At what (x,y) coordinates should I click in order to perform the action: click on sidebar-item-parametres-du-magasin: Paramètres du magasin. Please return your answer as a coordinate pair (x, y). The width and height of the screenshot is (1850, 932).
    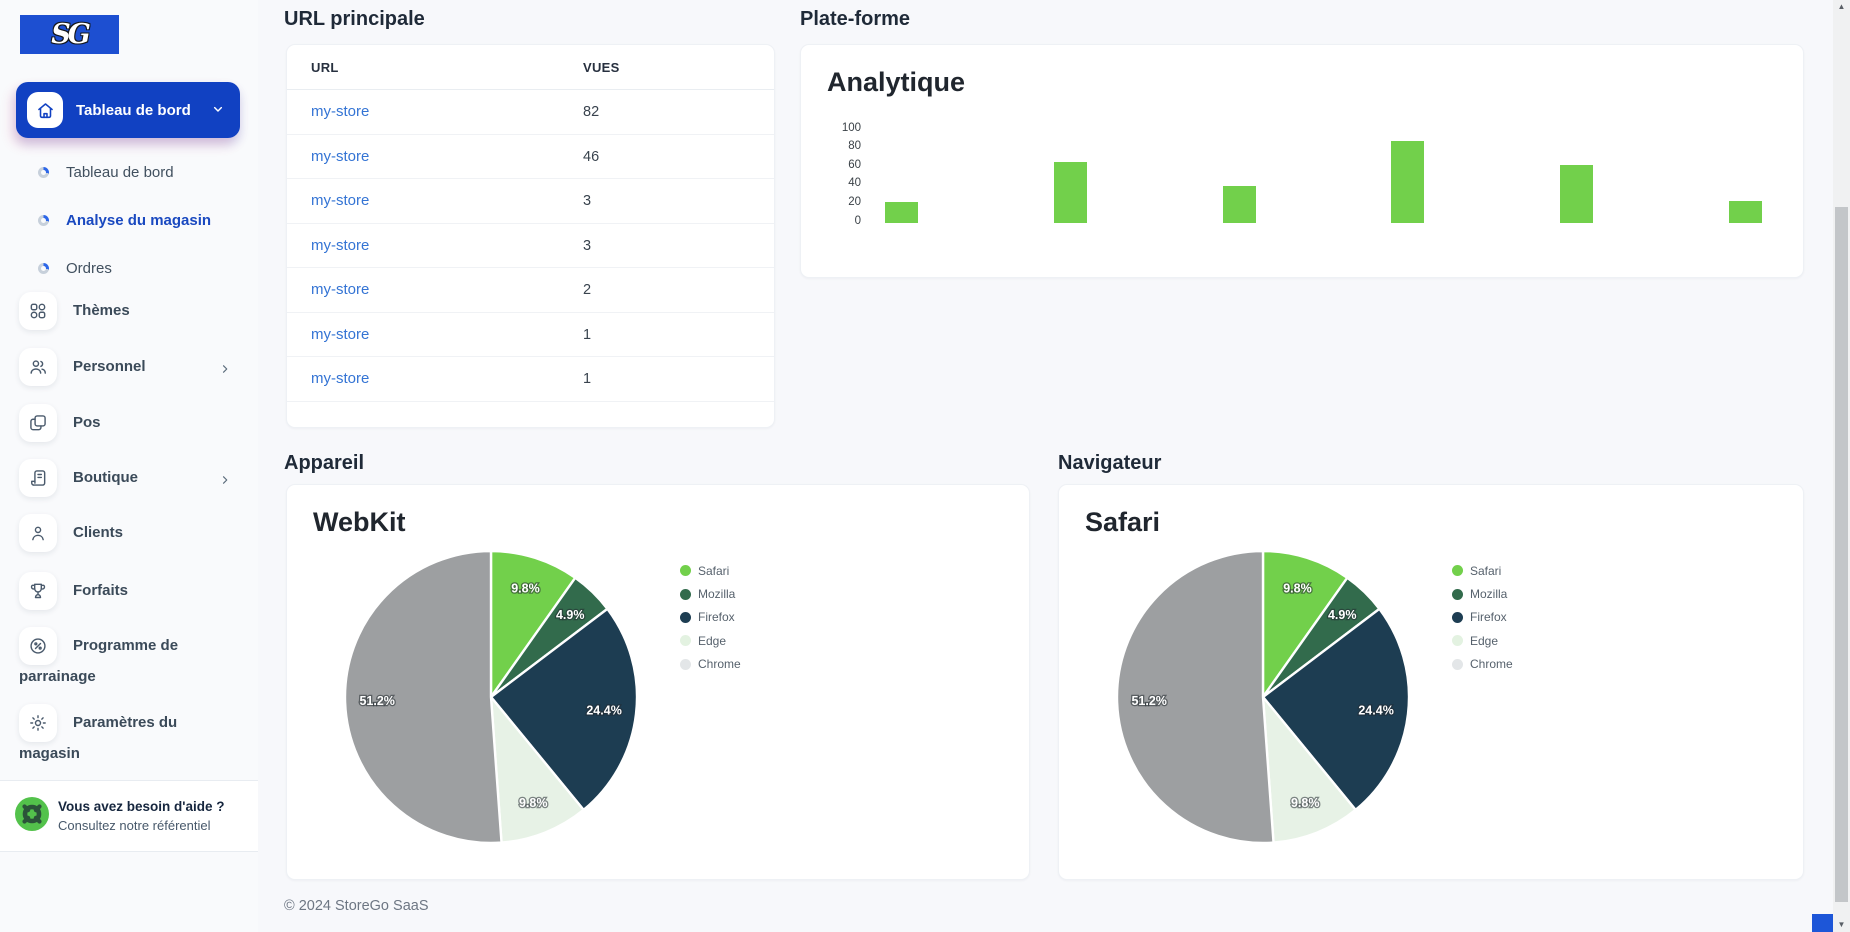
    Looking at the image, I should click on (129, 735).